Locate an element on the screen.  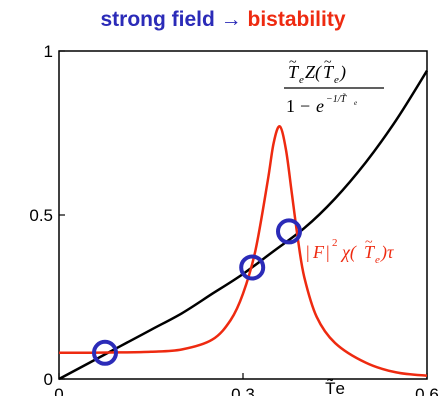
svg-text: )τ is located at coordinates (387, 252).